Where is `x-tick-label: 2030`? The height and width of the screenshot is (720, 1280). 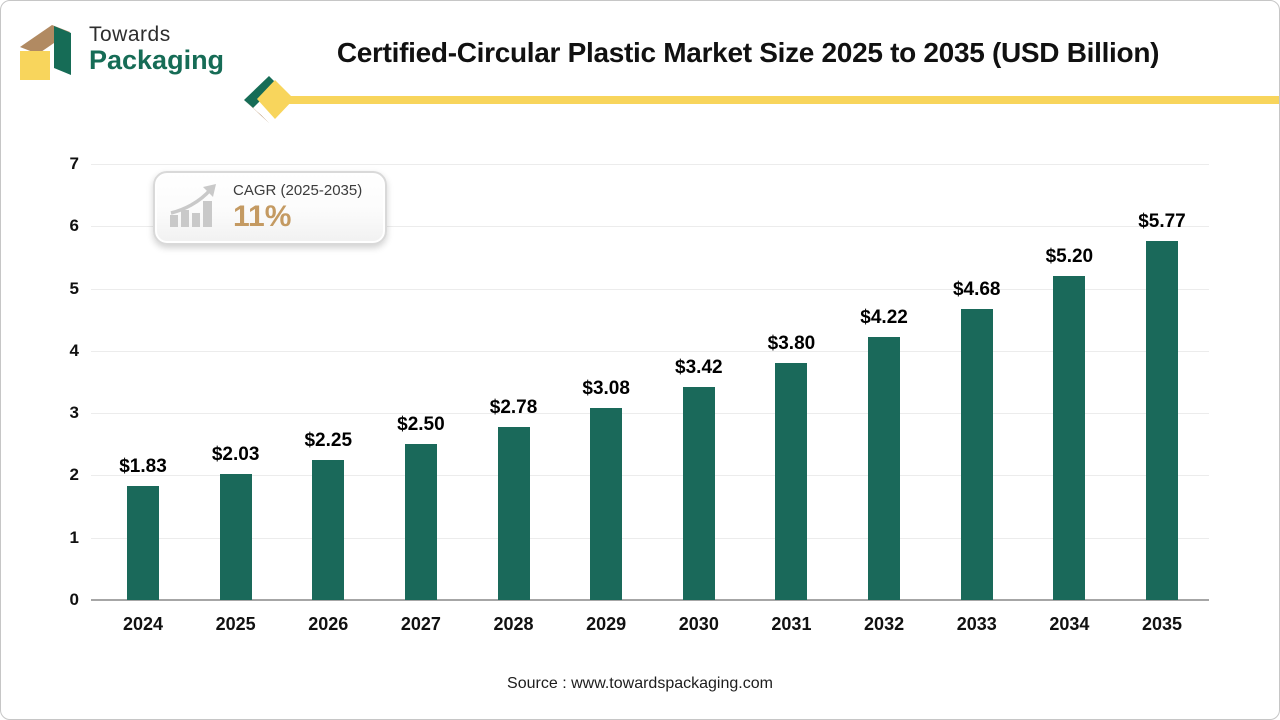 x-tick-label: 2030 is located at coordinates (698, 624).